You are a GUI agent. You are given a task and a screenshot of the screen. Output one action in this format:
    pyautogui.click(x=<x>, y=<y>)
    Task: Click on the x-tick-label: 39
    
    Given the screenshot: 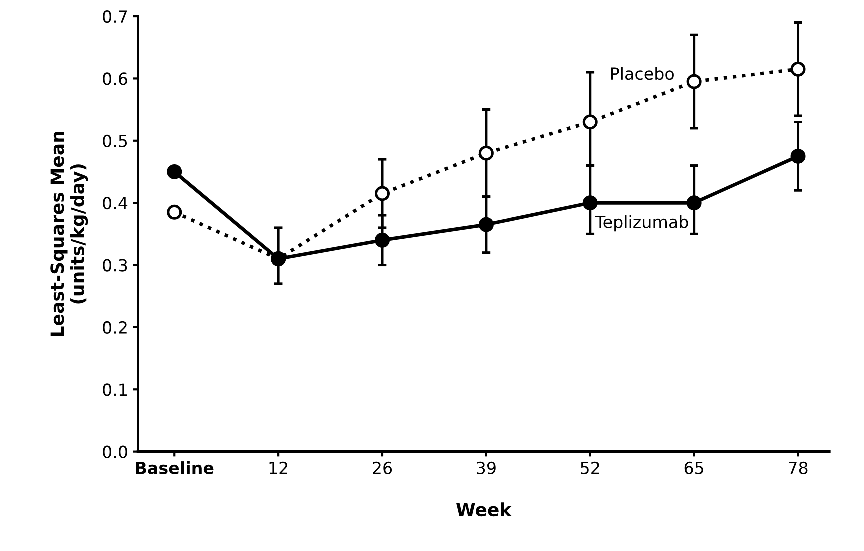 What is the action you would take?
    pyautogui.click(x=486, y=468)
    